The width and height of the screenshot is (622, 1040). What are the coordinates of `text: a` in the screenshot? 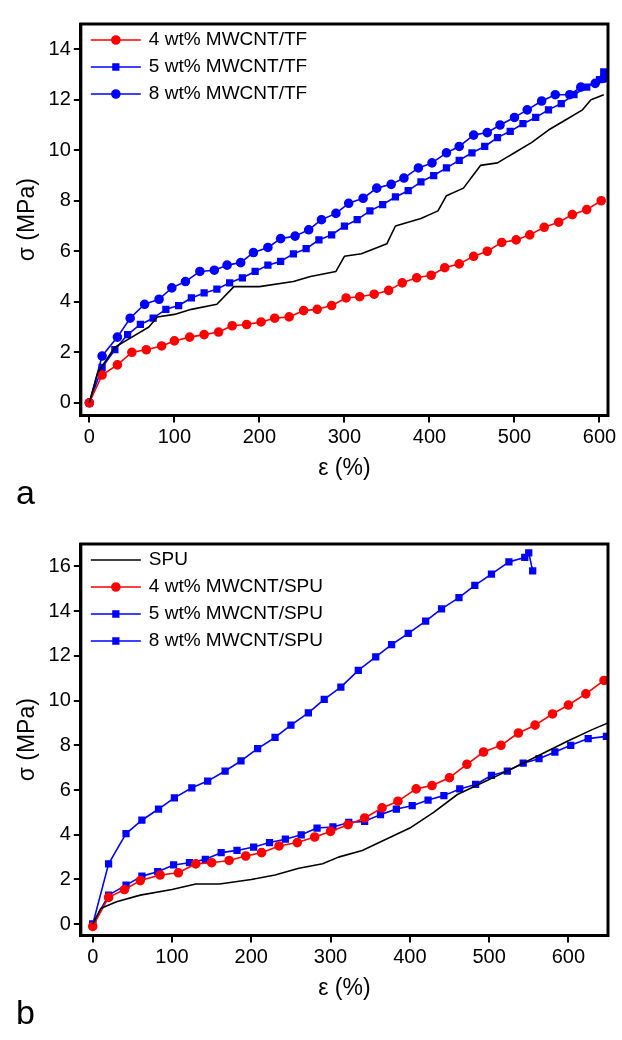 It's located at (25, 492).